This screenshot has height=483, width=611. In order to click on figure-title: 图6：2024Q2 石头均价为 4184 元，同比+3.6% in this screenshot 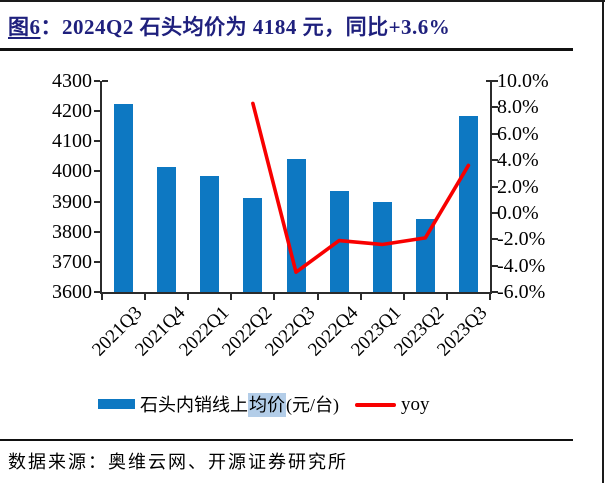, I will do `click(229, 26)`.